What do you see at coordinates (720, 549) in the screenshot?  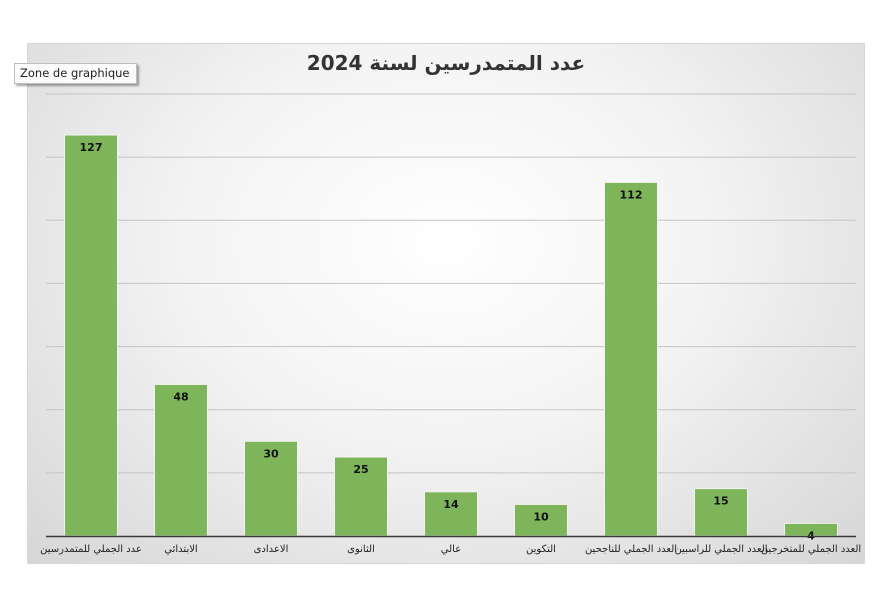 I see `x-tick-label: العدد الجملي للراسبين` at bounding box center [720, 549].